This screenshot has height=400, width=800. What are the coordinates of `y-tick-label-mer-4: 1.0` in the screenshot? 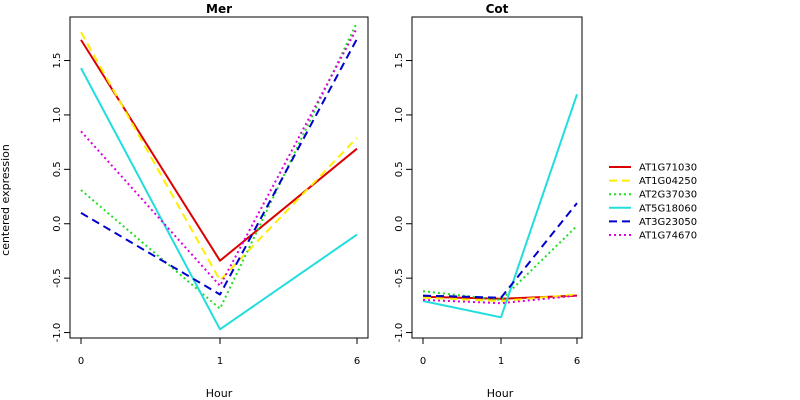 It's located at (57, 115).